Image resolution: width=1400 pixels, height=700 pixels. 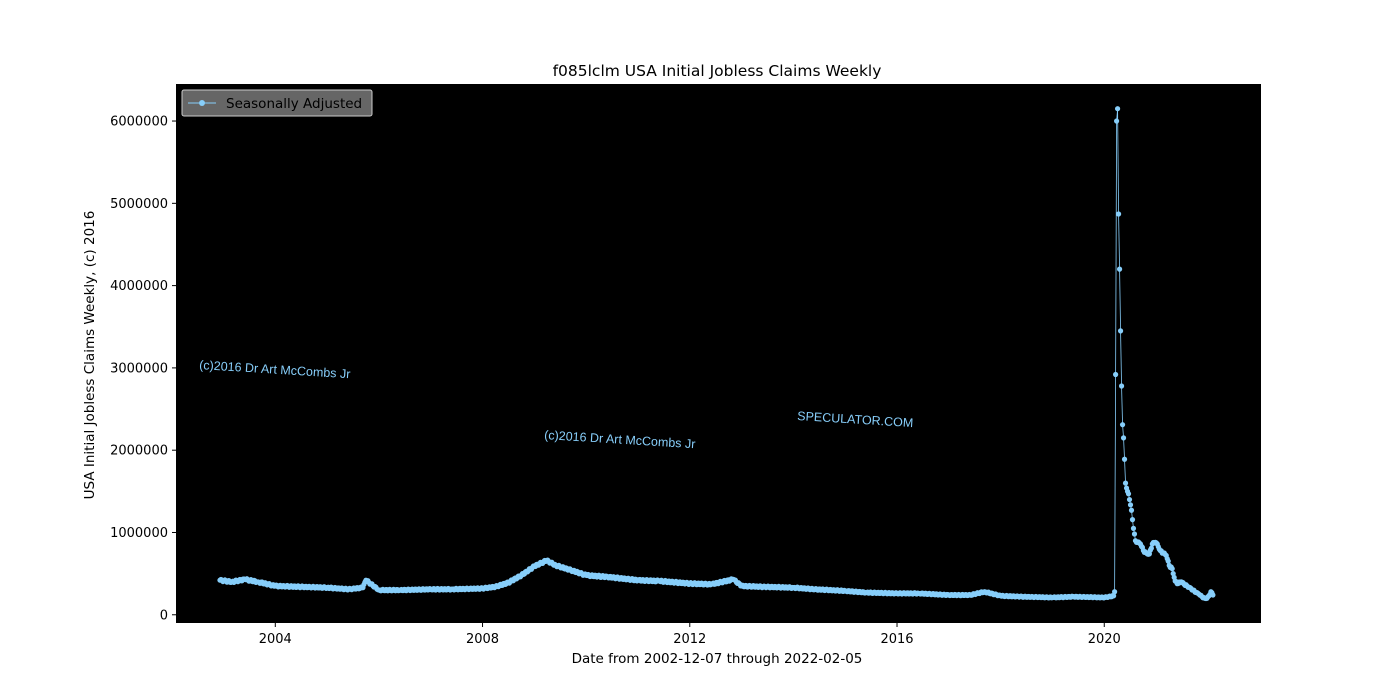 What do you see at coordinates (294, 104) in the screenshot?
I see `legend-entry-label: Seasonally Adjusted` at bounding box center [294, 104].